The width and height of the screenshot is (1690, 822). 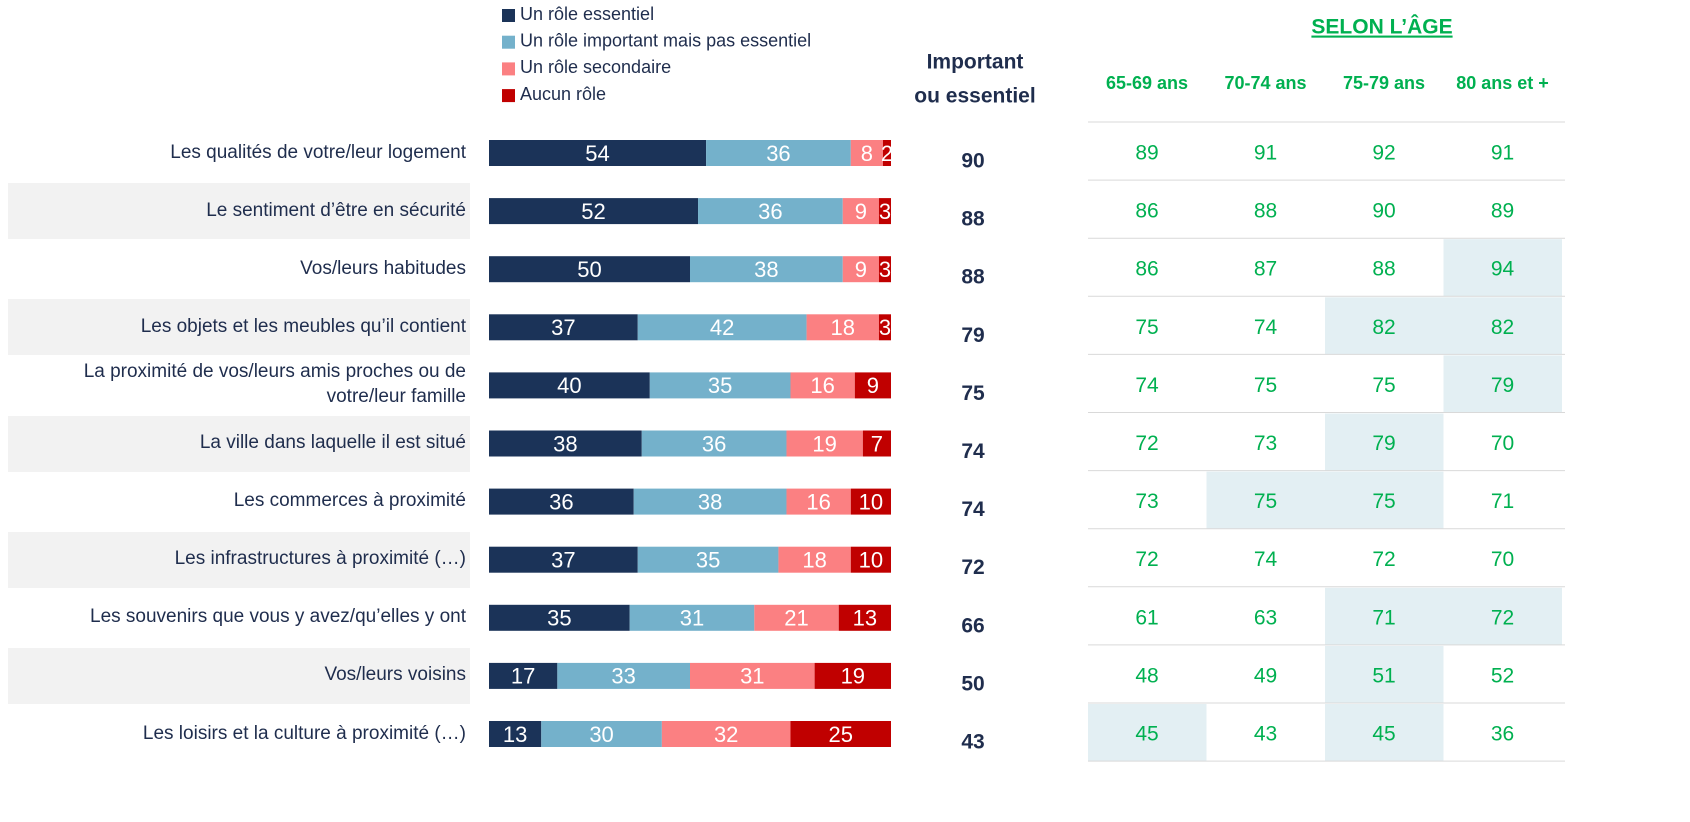 I want to click on bar-value-label: 18, so click(x=814, y=560).